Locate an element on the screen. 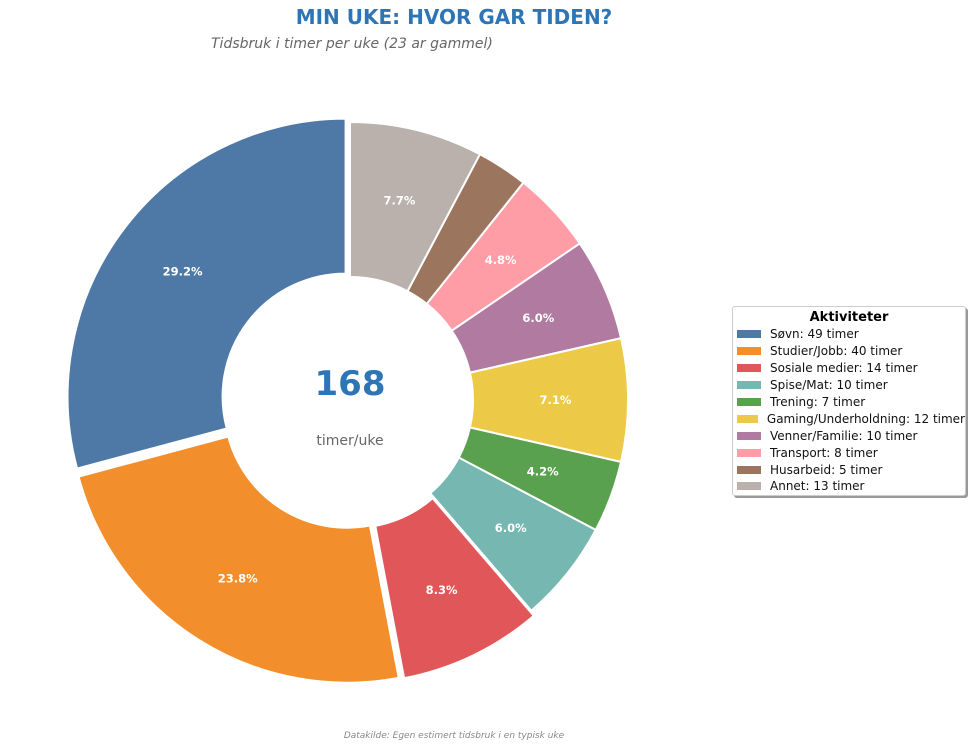 The width and height of the screenshot is (973, 751). donut-slice-studier-jobb is located at coordinates (238, 559).